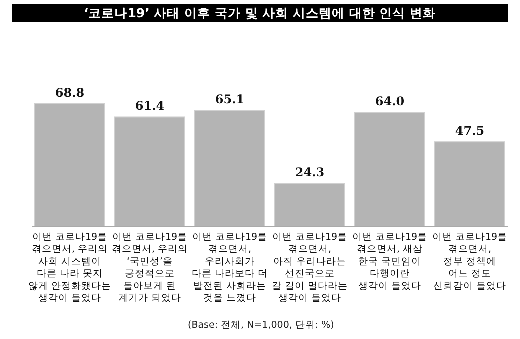 Image resolution: width=520 pixels, height=339 pixels. I want to click on x-tick-label: 이번 코로나19를 겪으면서, 새삼 한국 국민임이 다행이란 생각이 들었다, so click(390, 262).